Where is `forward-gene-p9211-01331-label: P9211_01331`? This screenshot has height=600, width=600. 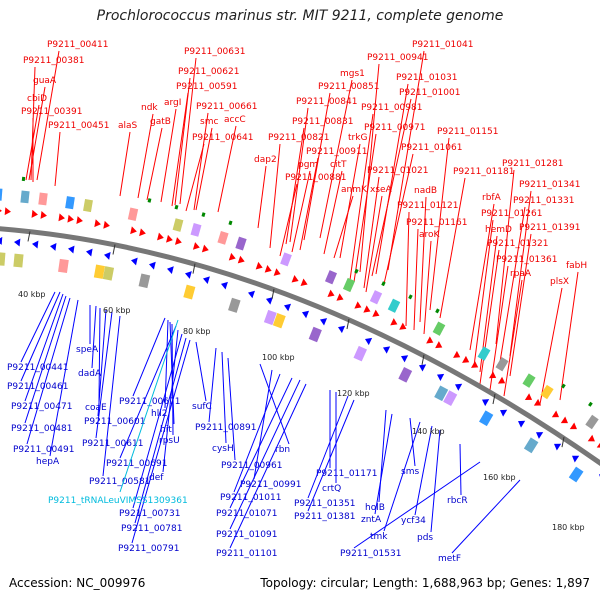 forward-gene-p9211-01331-label: P9211_01331 is located at coordinates (543, 201).